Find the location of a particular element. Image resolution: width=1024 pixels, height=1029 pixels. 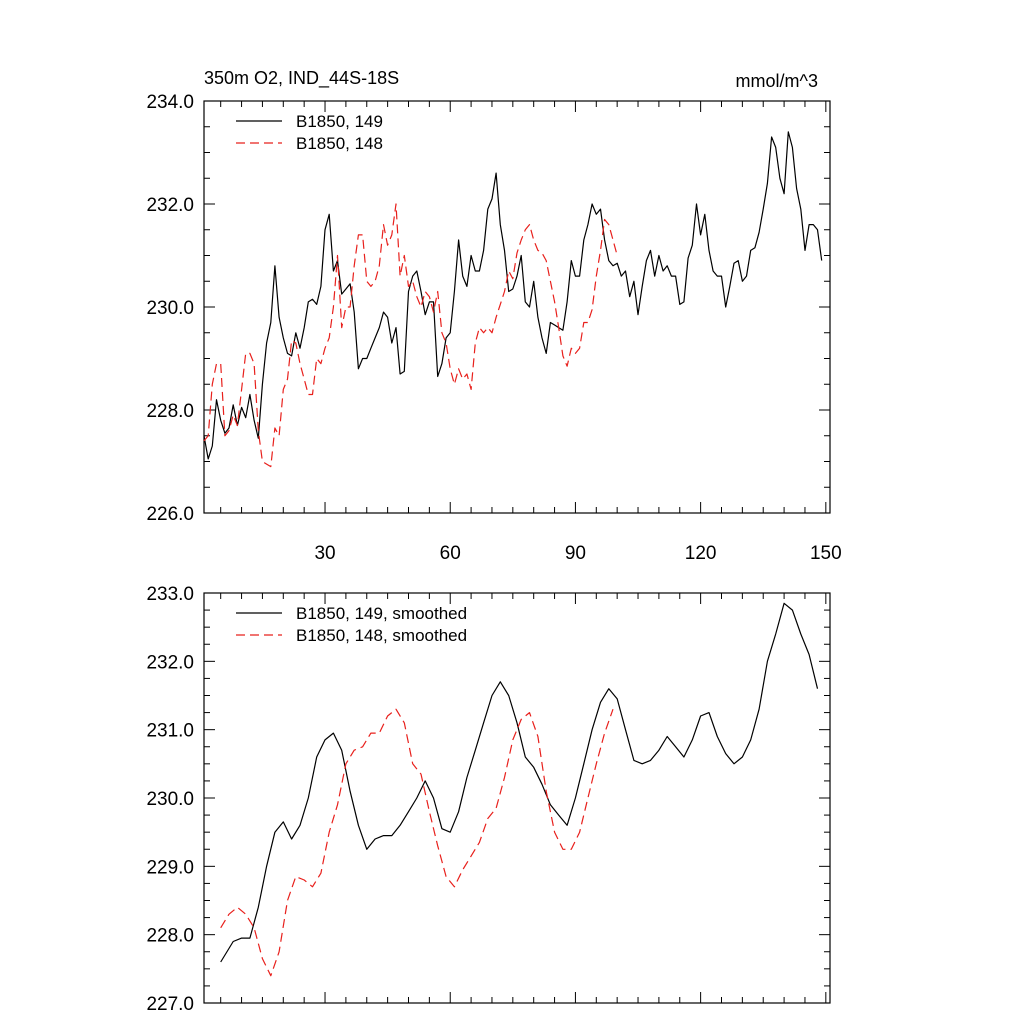

x-tick-label: 30 is located at coordinates (324, 553).